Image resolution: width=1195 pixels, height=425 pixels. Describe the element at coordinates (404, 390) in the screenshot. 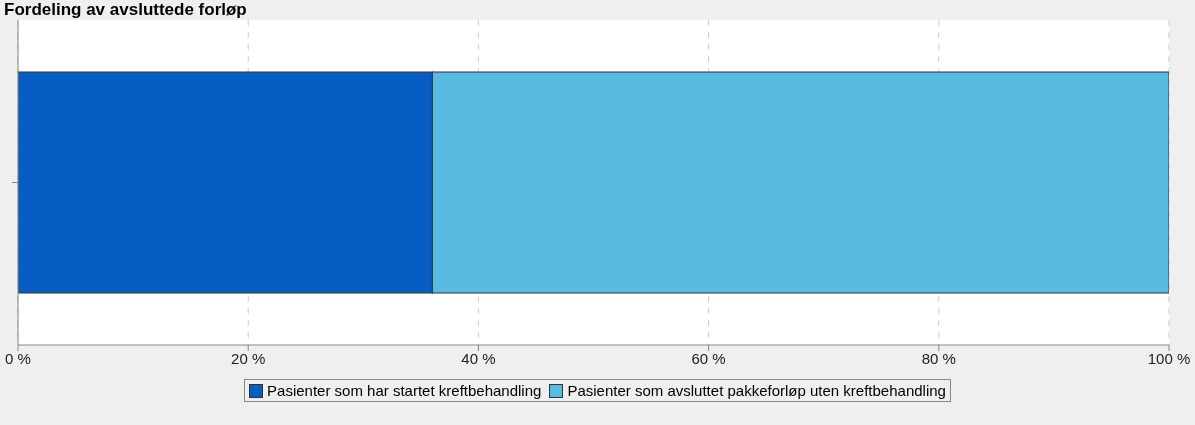

I see `legend-label: Pasienter som har startet kreftbehandling` at that location.